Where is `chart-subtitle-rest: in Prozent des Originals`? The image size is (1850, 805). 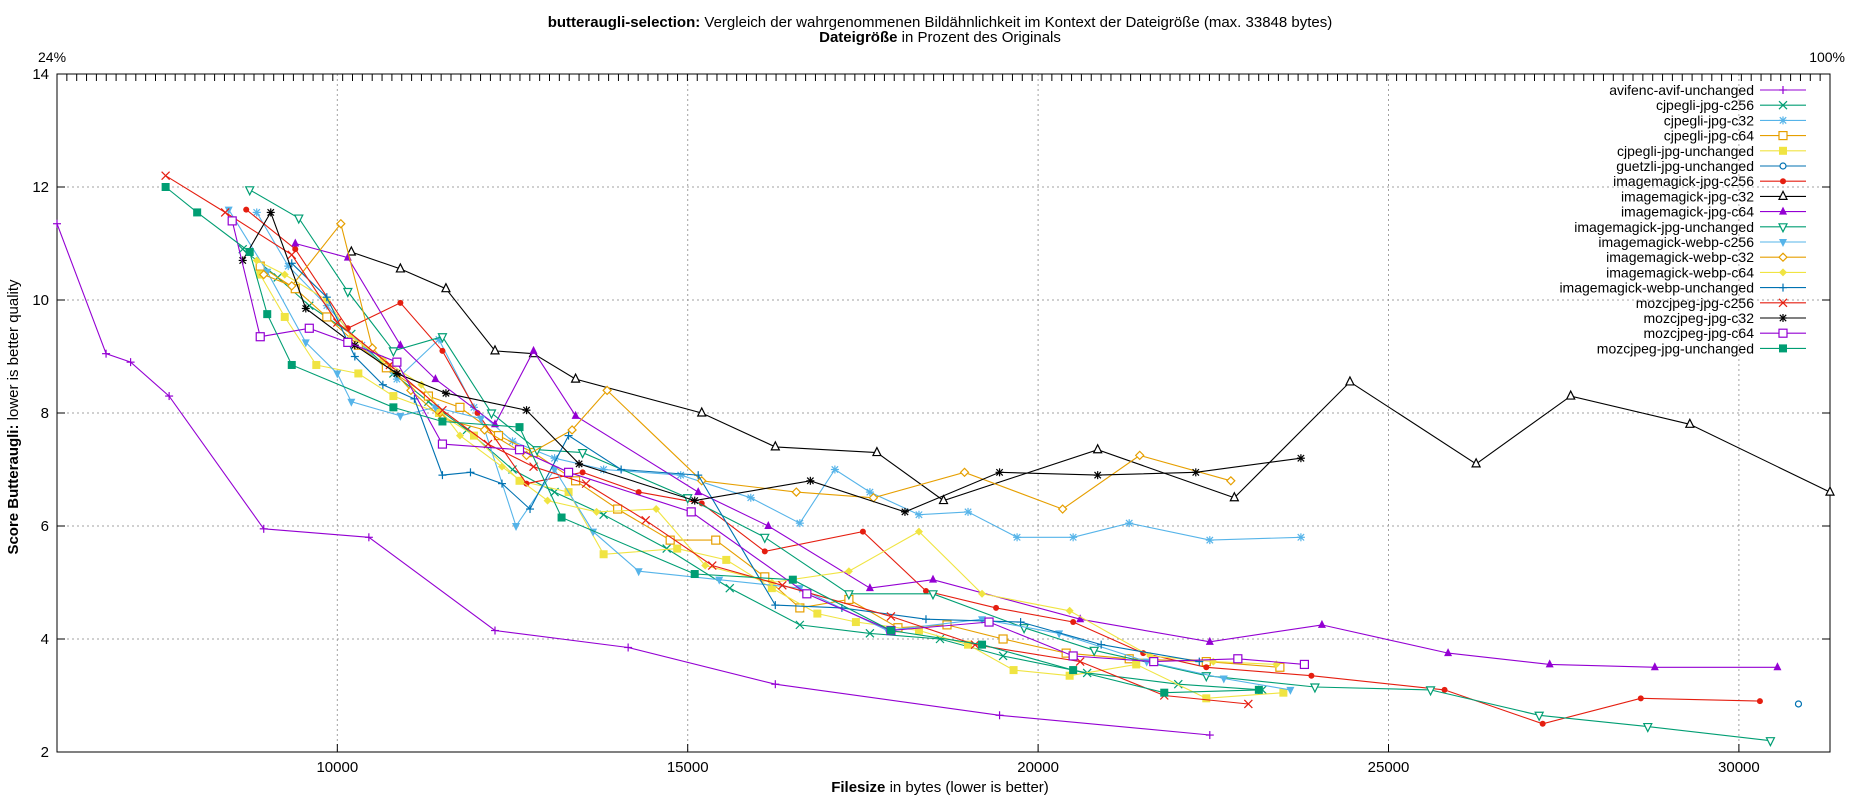
chart-subtitle-rest: in Prozent des Originals is located at coordinates (978, 37).